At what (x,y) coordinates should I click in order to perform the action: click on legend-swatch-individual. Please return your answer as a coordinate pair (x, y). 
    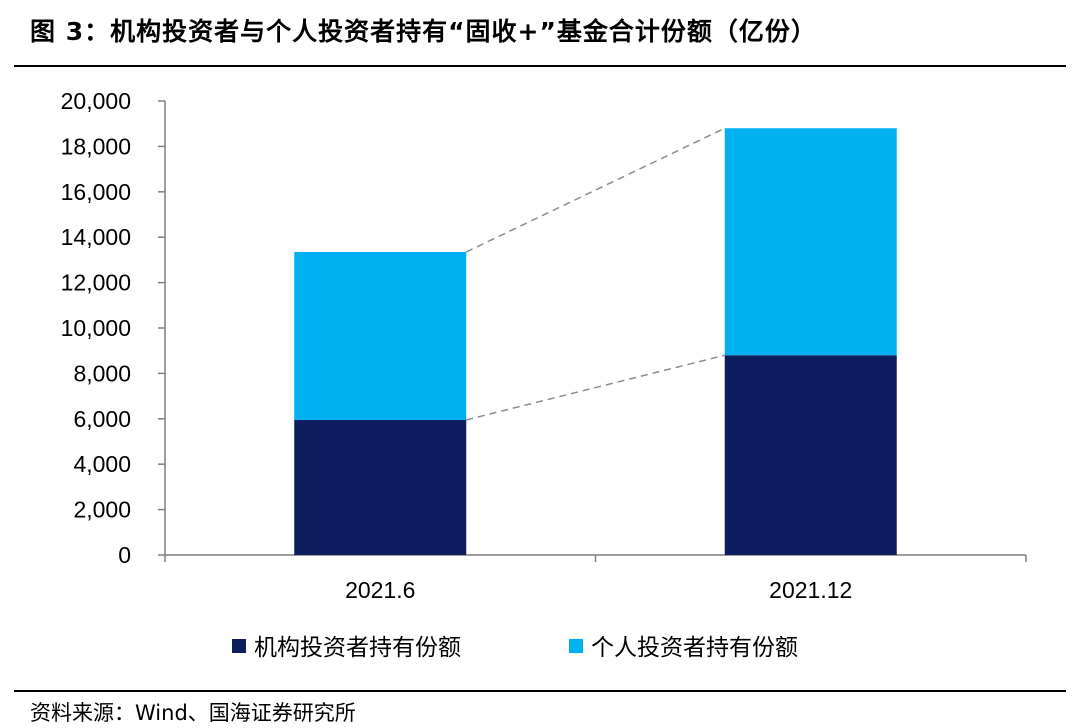
    Looking at the image, I should click on (576, 646).